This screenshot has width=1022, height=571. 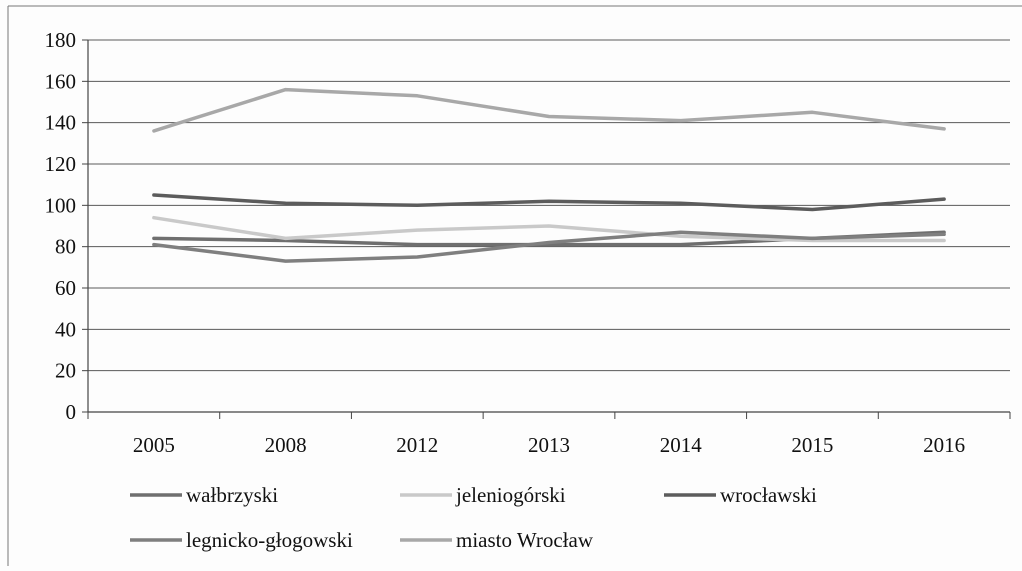 What do you see at coordinates (944, 445) in the screenshot?
I see `x-tick-label: 2016` at bounding box center [944, 445].